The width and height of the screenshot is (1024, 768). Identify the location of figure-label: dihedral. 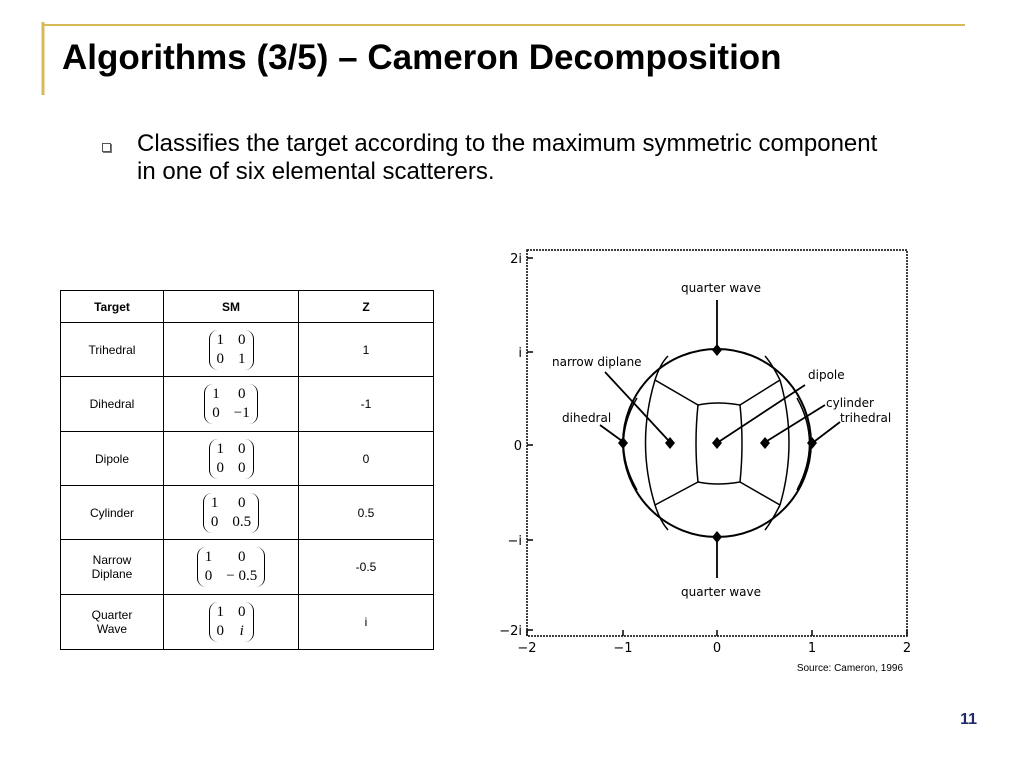
(586, 418).